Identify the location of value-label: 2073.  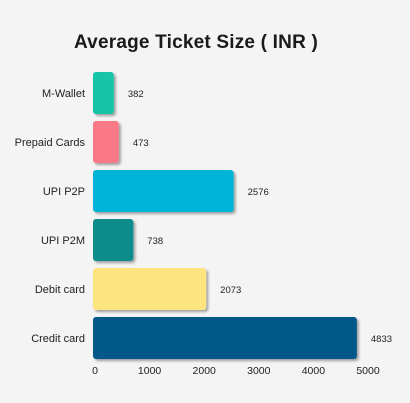
(230, 290).